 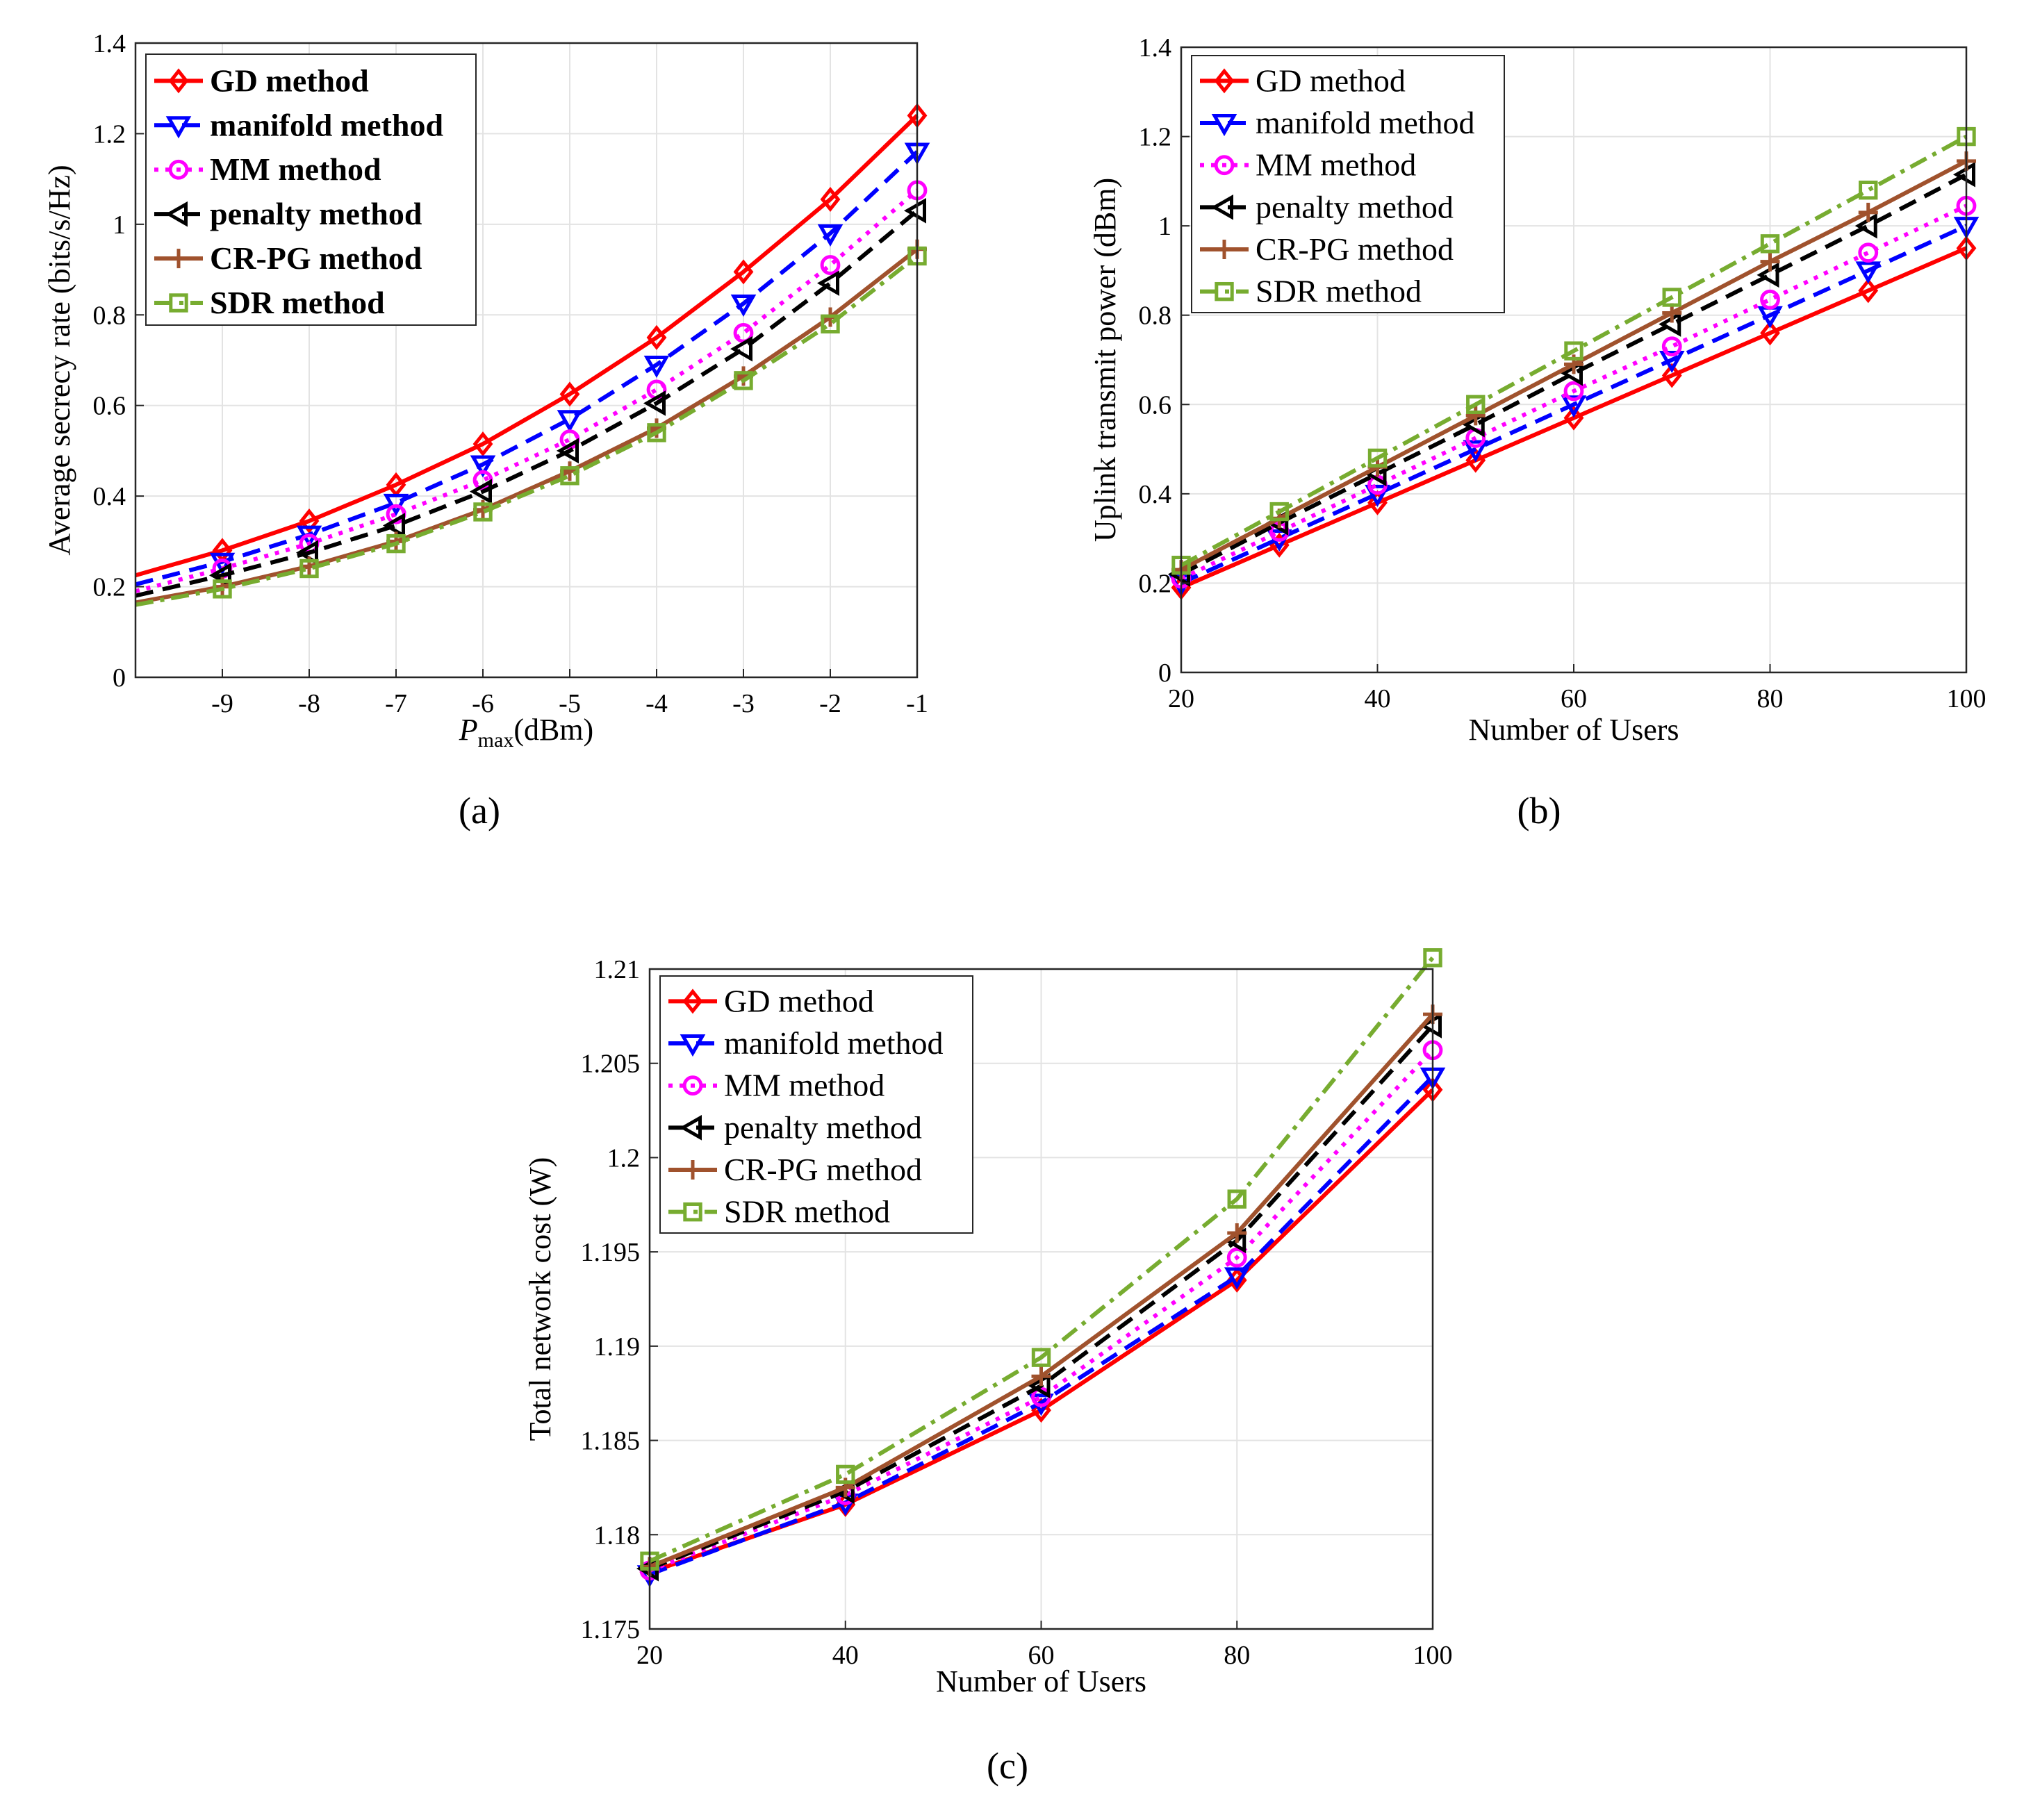 What do you see at coordinates (479, 811) in the screenshot?
I see `caption: (a)` at bounding box center [479, 811].